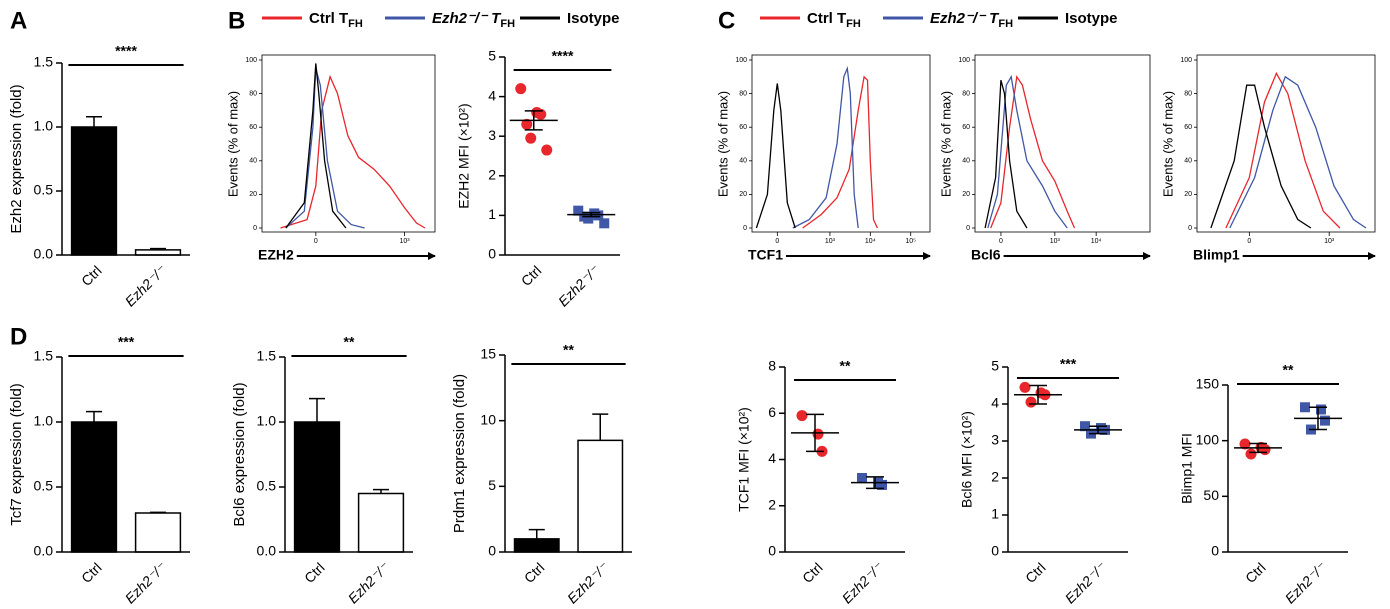 This screenshot has width=1390, height=609. Describe the element at coordinates (726, 20) in the screenshot. I see `panel-label: C` at that location.